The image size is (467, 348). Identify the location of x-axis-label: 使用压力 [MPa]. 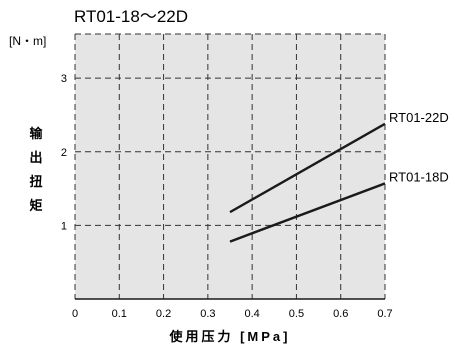
(229, 336).